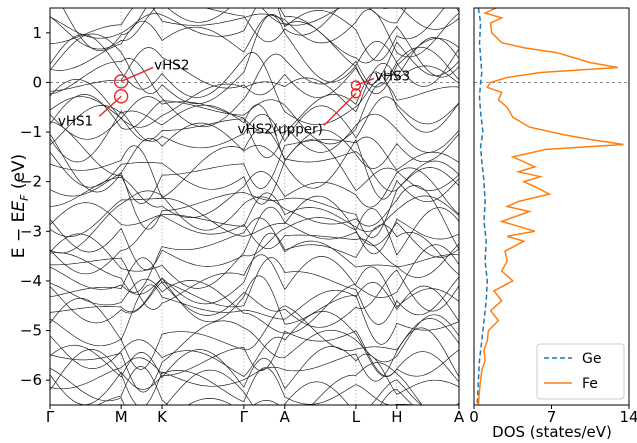 Image resolution: width=637 pixels, height=443 pixels. What do you see at coordinates (162, 417) in the screenshot?
I see `kpath-label: K` at bounding box center [162, 417].